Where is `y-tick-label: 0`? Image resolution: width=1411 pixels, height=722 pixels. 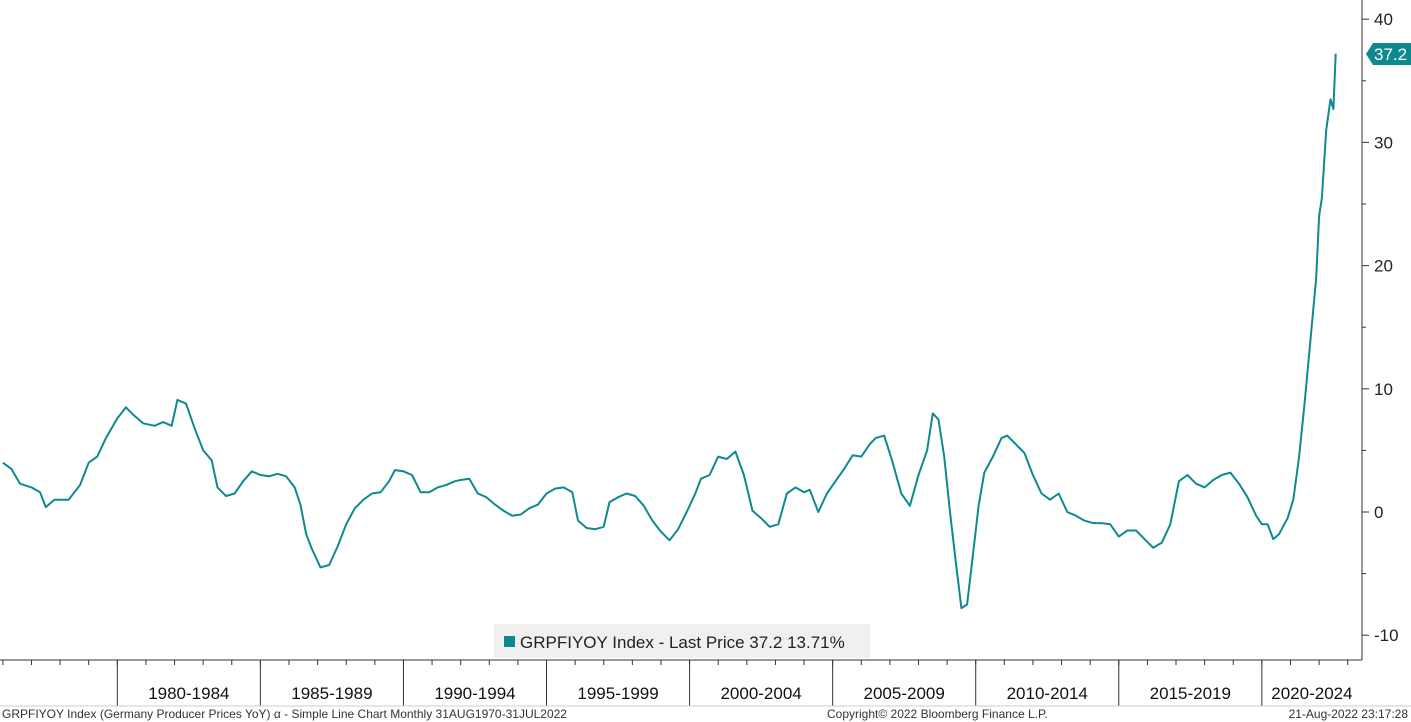
y-tick-label: 0 is located at coordinates (1378, 512).